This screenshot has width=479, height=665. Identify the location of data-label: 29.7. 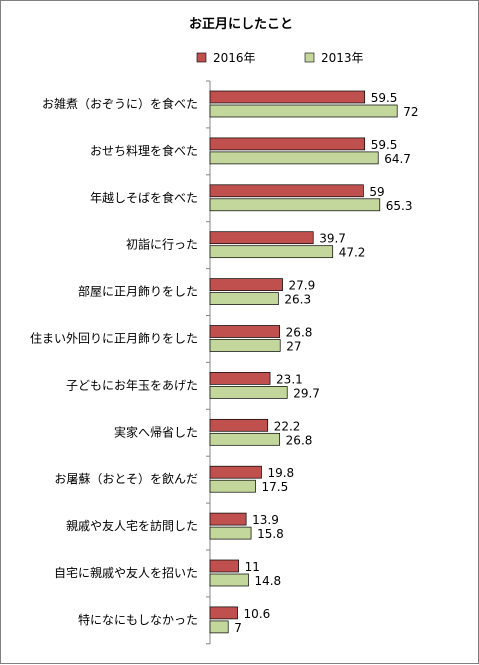
(306, 393).